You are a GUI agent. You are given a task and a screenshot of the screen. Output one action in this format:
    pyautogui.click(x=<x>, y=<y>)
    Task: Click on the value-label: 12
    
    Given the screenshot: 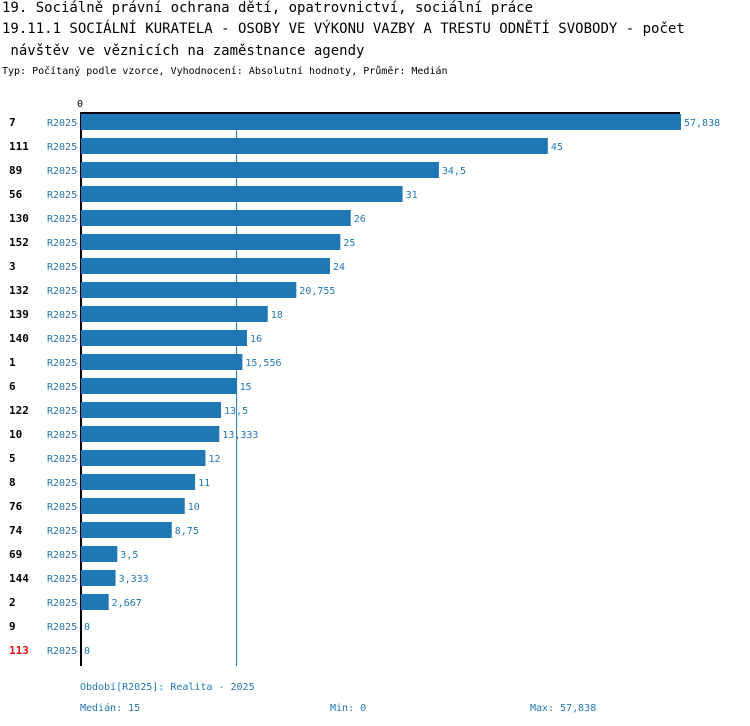 What is the action you would take?
    pyautogui.click(x=214, y=459)
    